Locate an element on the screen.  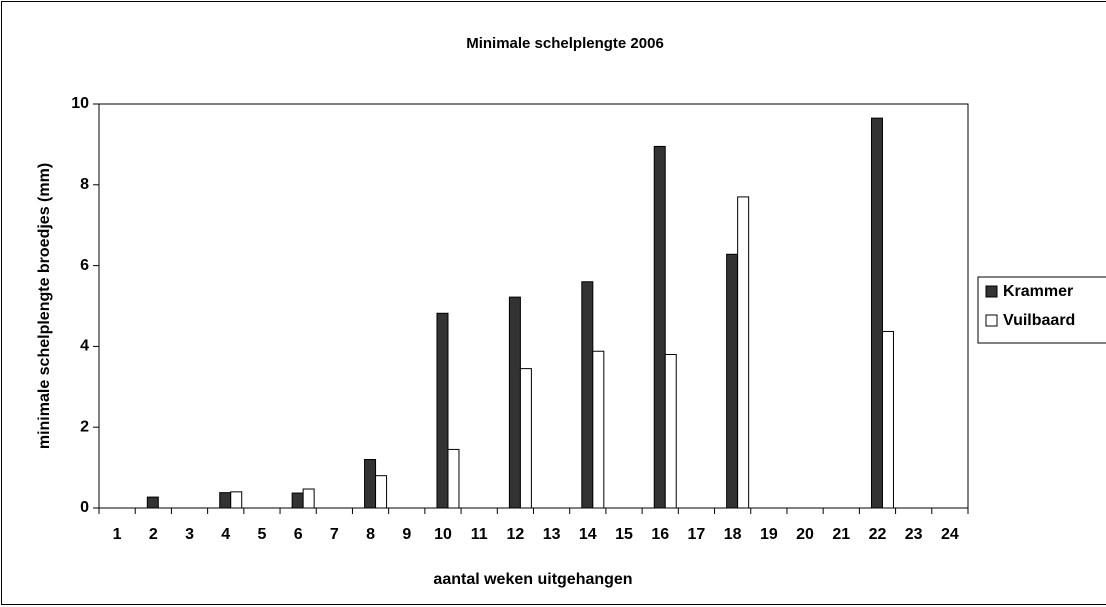
legend-box is located at coordinates (1041, 310).